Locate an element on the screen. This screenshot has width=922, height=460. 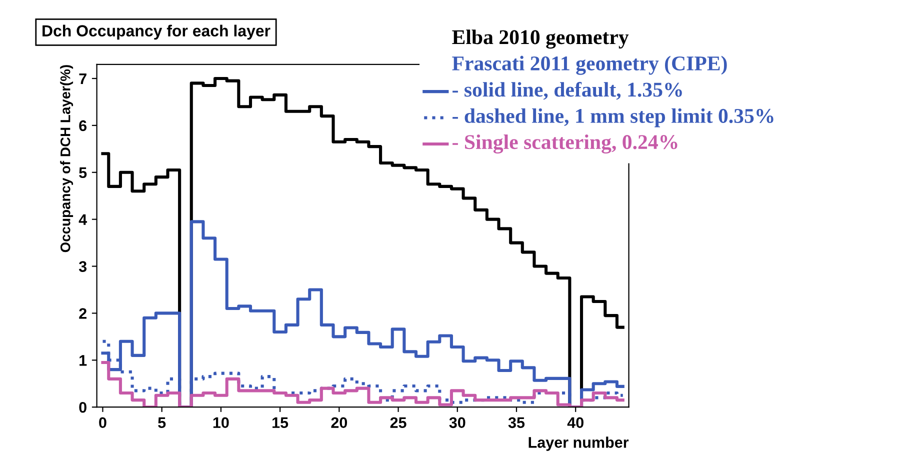
y-tick-label: 5 is located at coordinates (83, 172).